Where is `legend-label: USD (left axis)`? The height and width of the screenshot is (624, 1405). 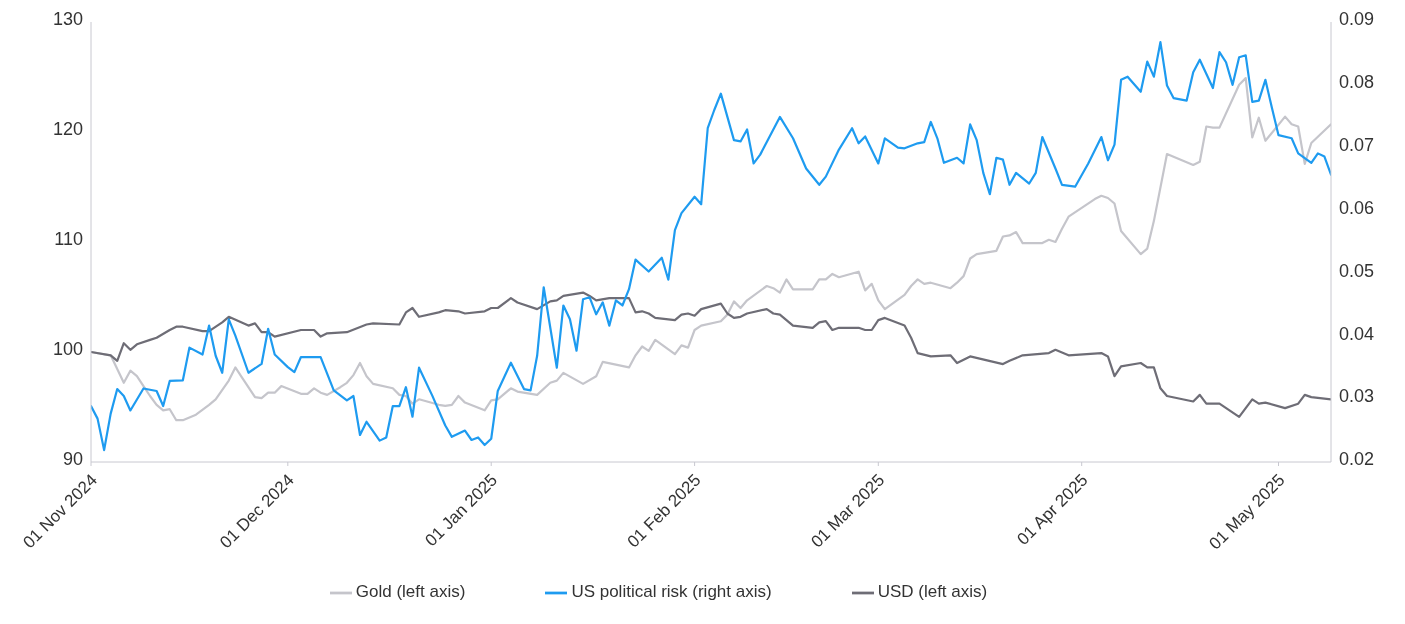 legend-label: USD (left axis) is located at coordinates (932, 592).